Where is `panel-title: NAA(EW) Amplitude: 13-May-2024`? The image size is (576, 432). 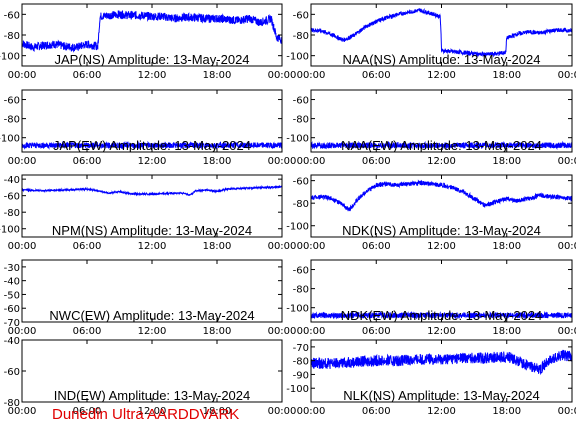
panel-title: NAA(EW) Amplitude: 13-May-2024 is located at coordinates (441, 145).